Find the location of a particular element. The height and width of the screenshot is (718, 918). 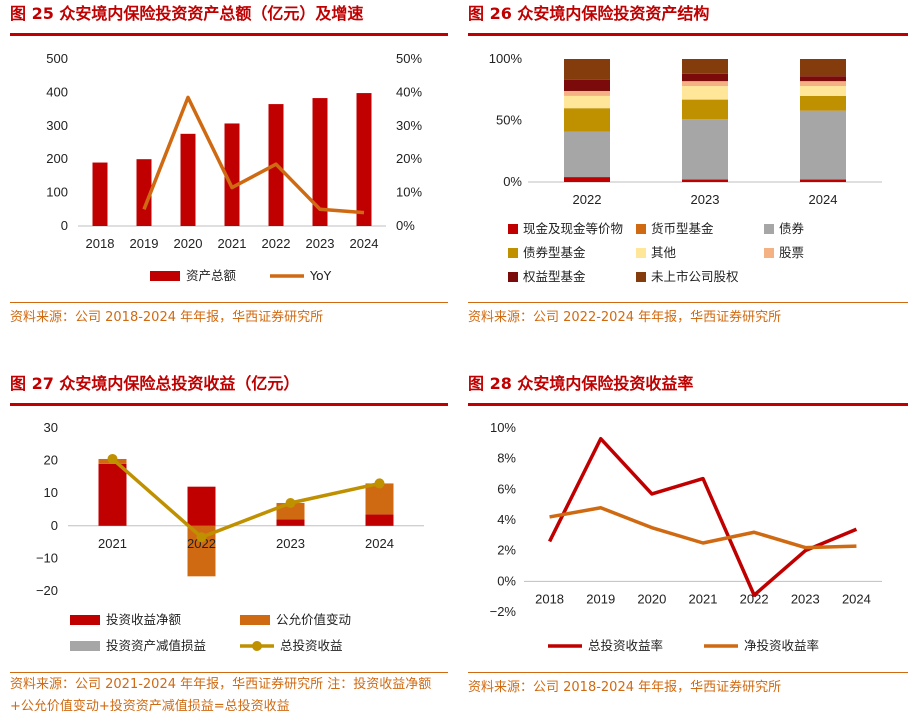

y-tick-label: 200 is located at coordinates (57, 158).